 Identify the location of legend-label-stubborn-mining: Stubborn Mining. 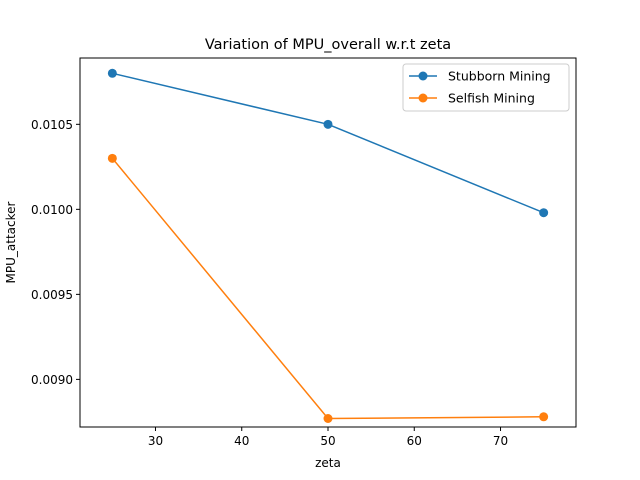
(499, 76).